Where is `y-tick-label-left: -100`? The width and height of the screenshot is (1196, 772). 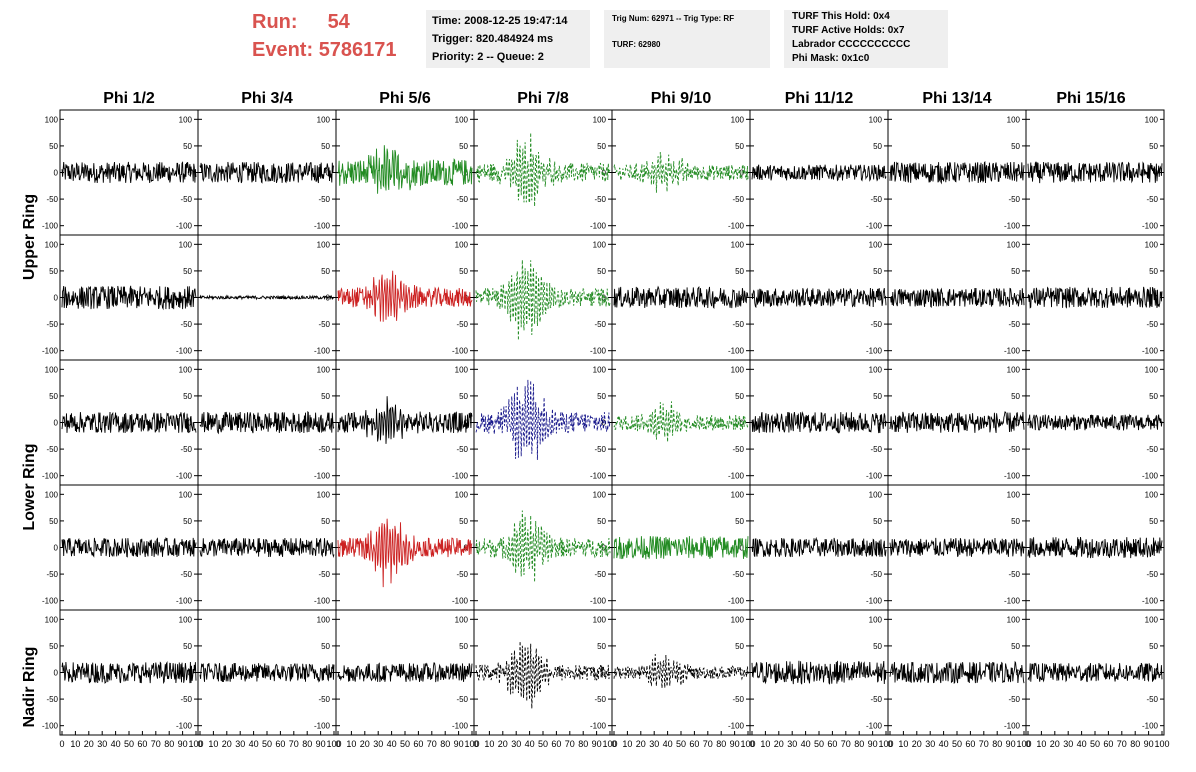
y-tick-label-left: -100 is located at coordinates (50, 726).